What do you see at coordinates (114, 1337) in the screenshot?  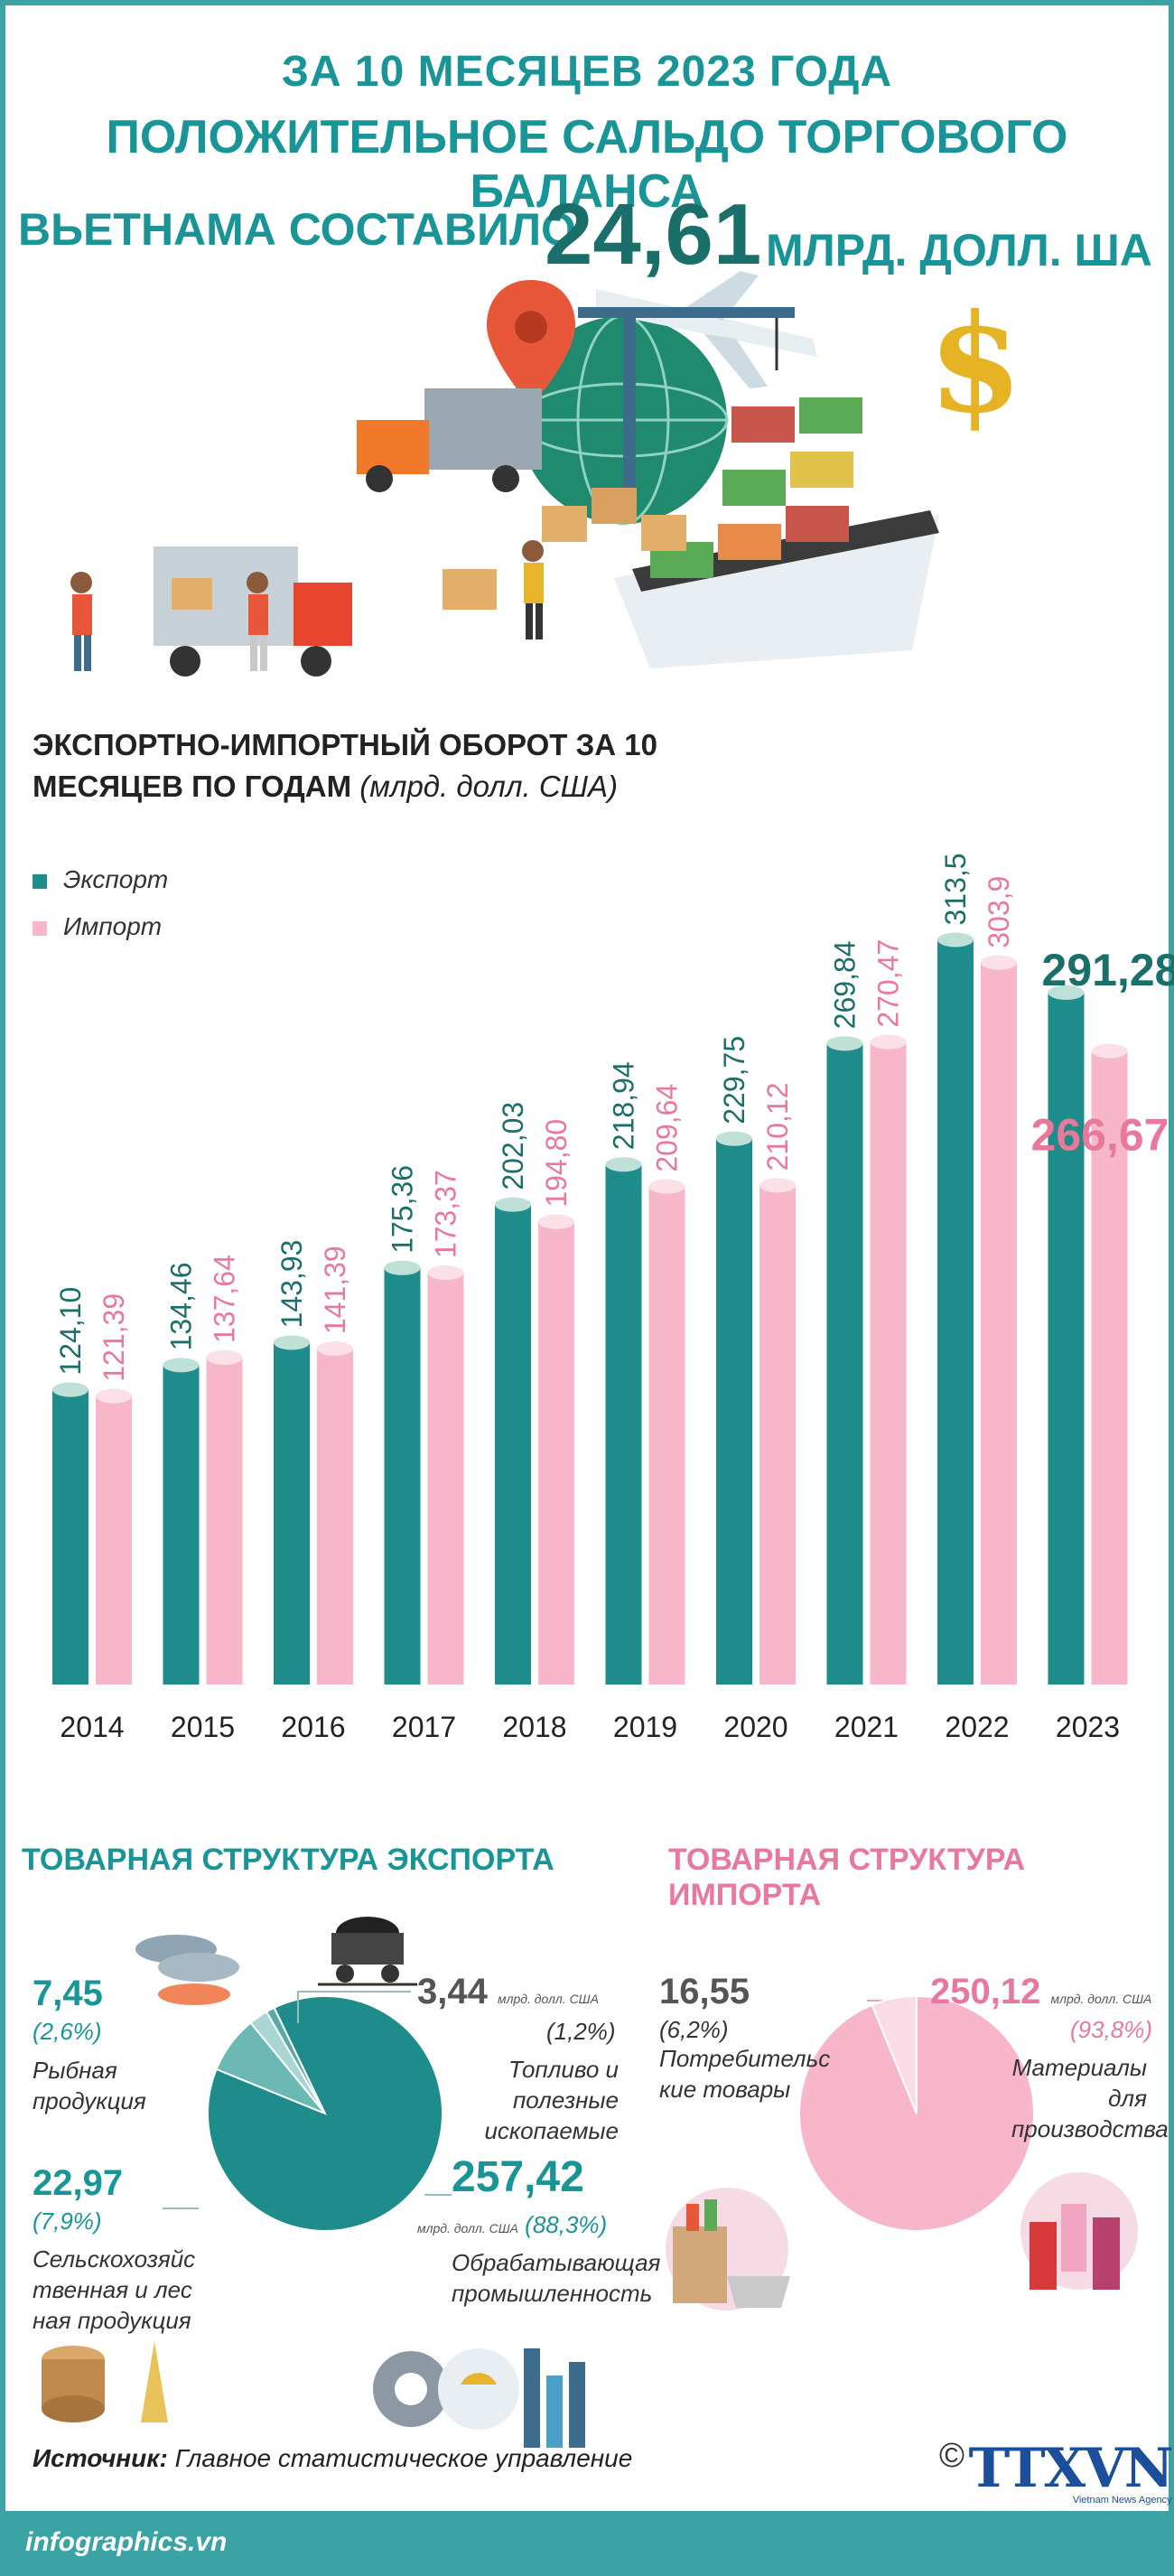 I see `data-label-import: 121,39` at bounding box center [114, 1337].